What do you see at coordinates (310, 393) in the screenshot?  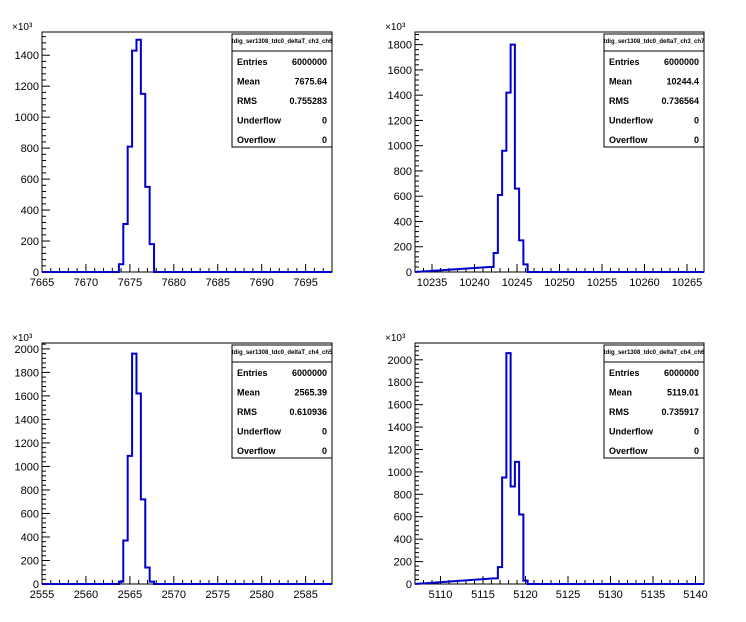 I see `stats-value-mean: 2565.39` at bounding box center [310, 393].